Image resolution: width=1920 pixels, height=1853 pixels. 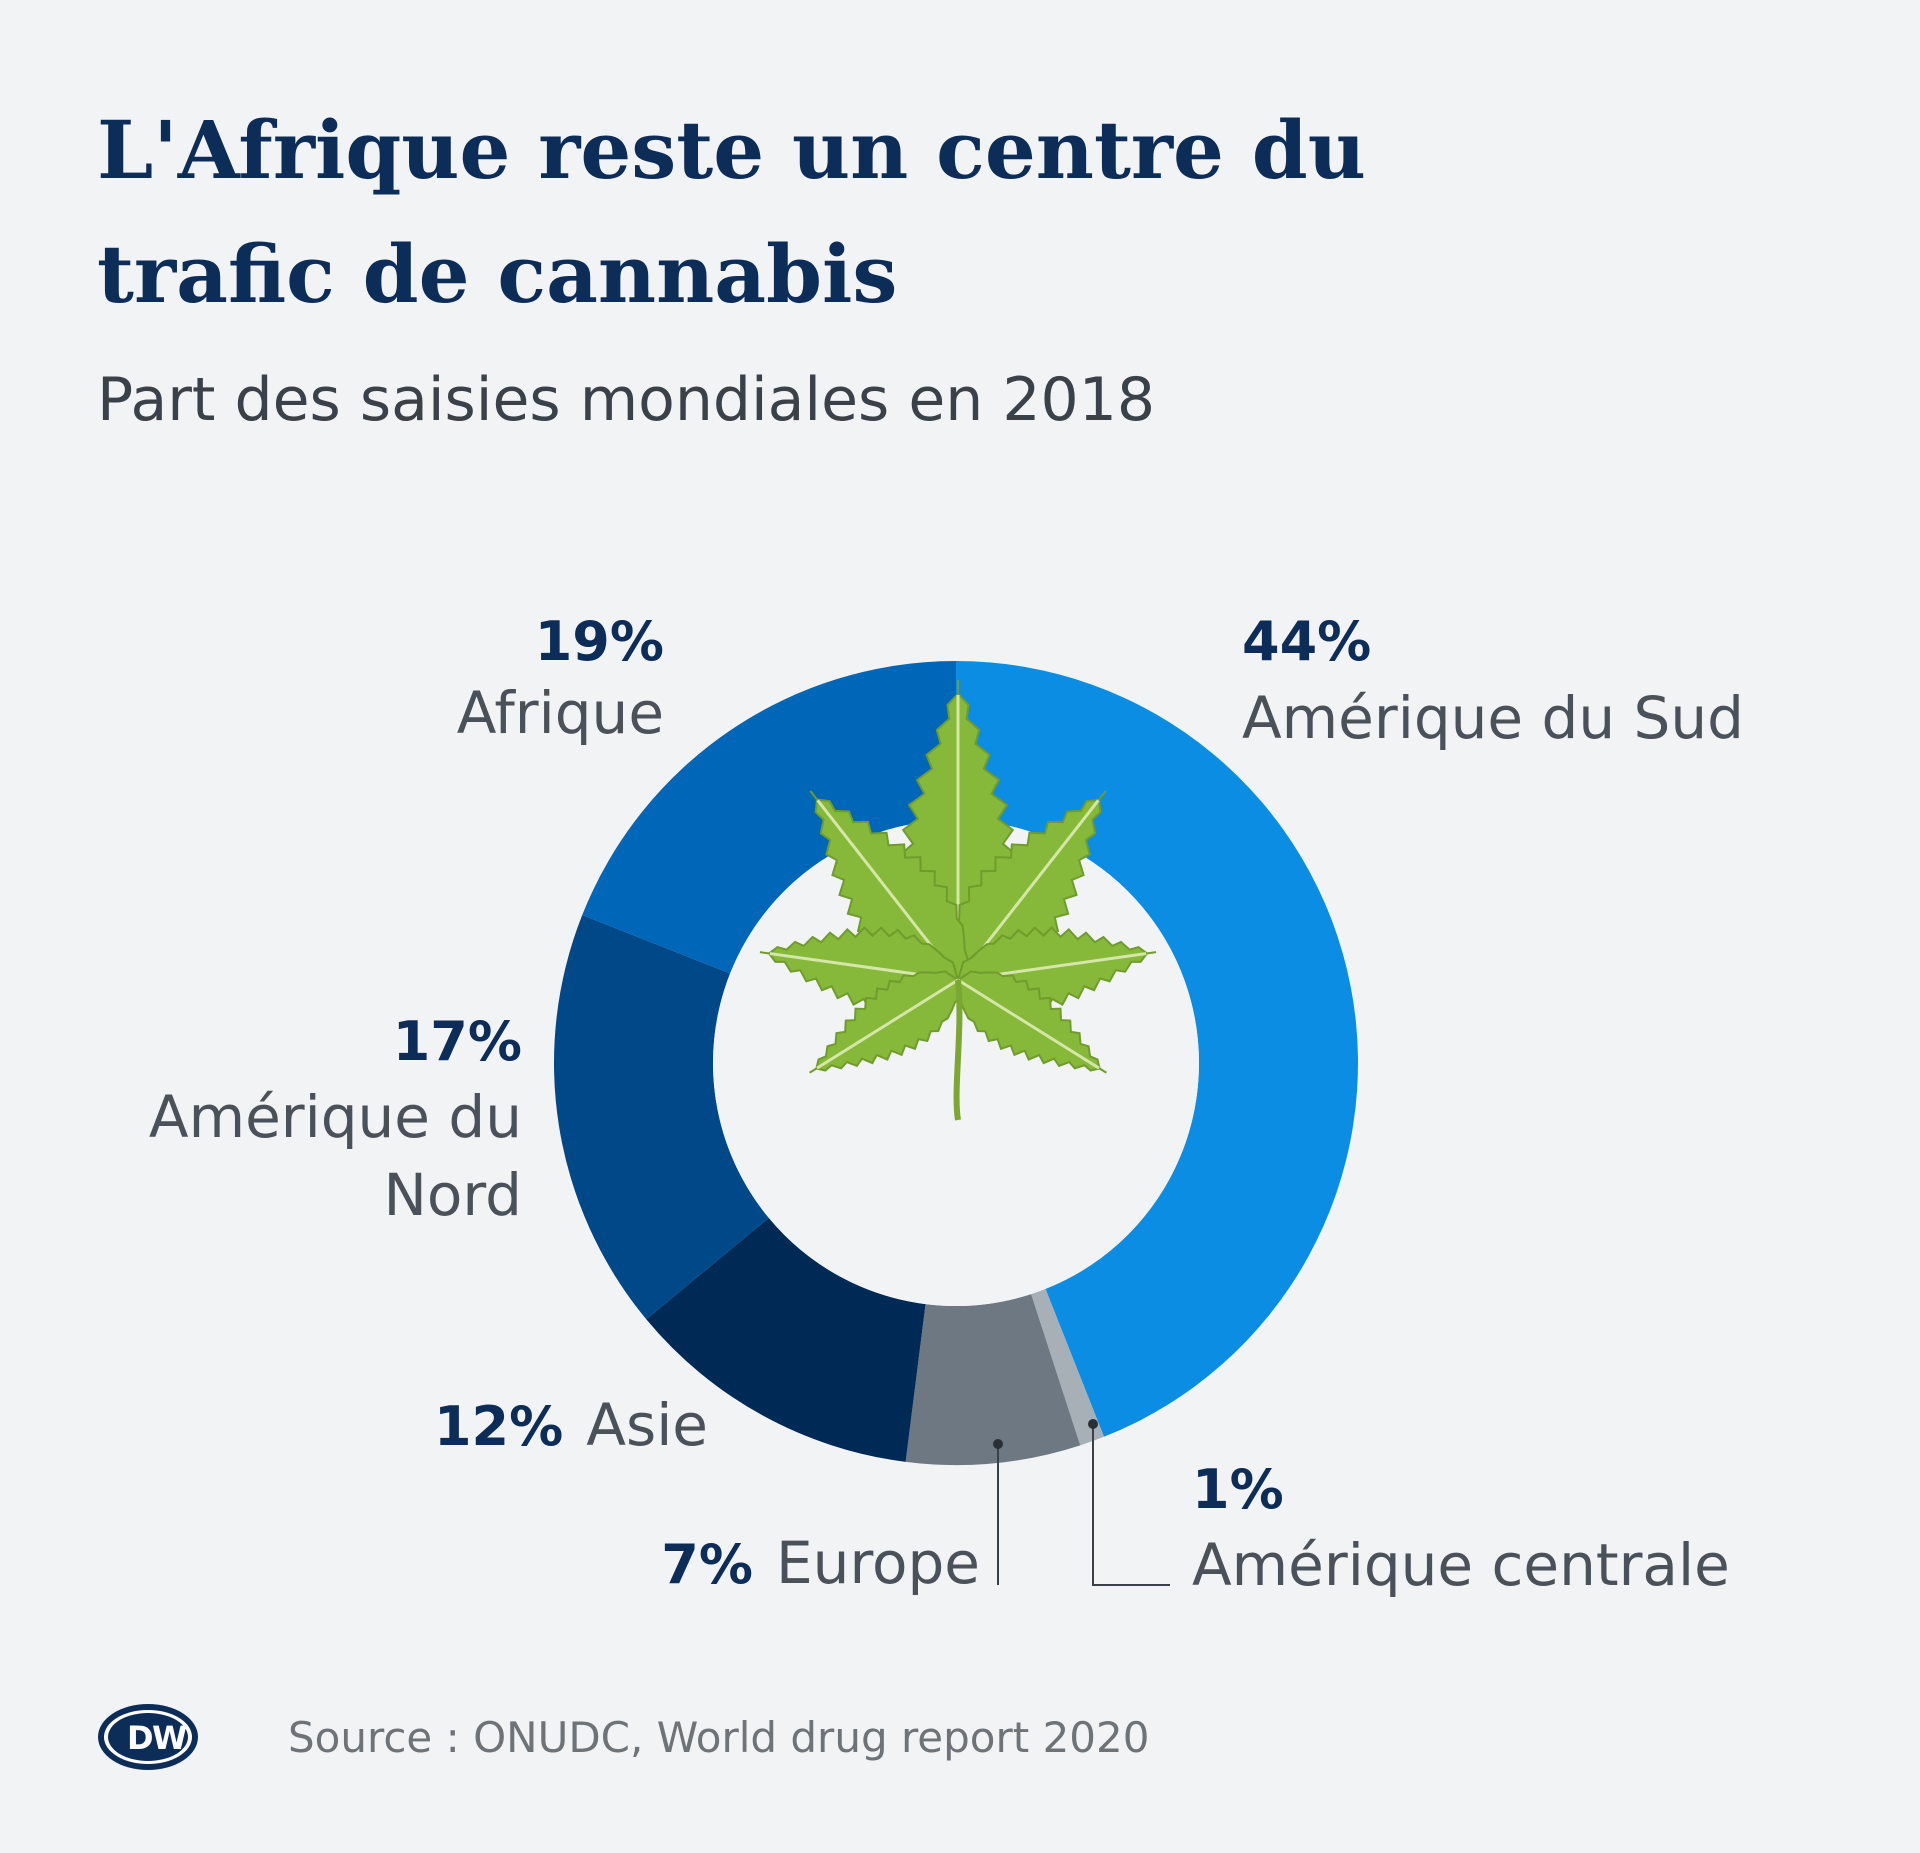 I want to click on slice-asie, so click(x=786, y=1339).